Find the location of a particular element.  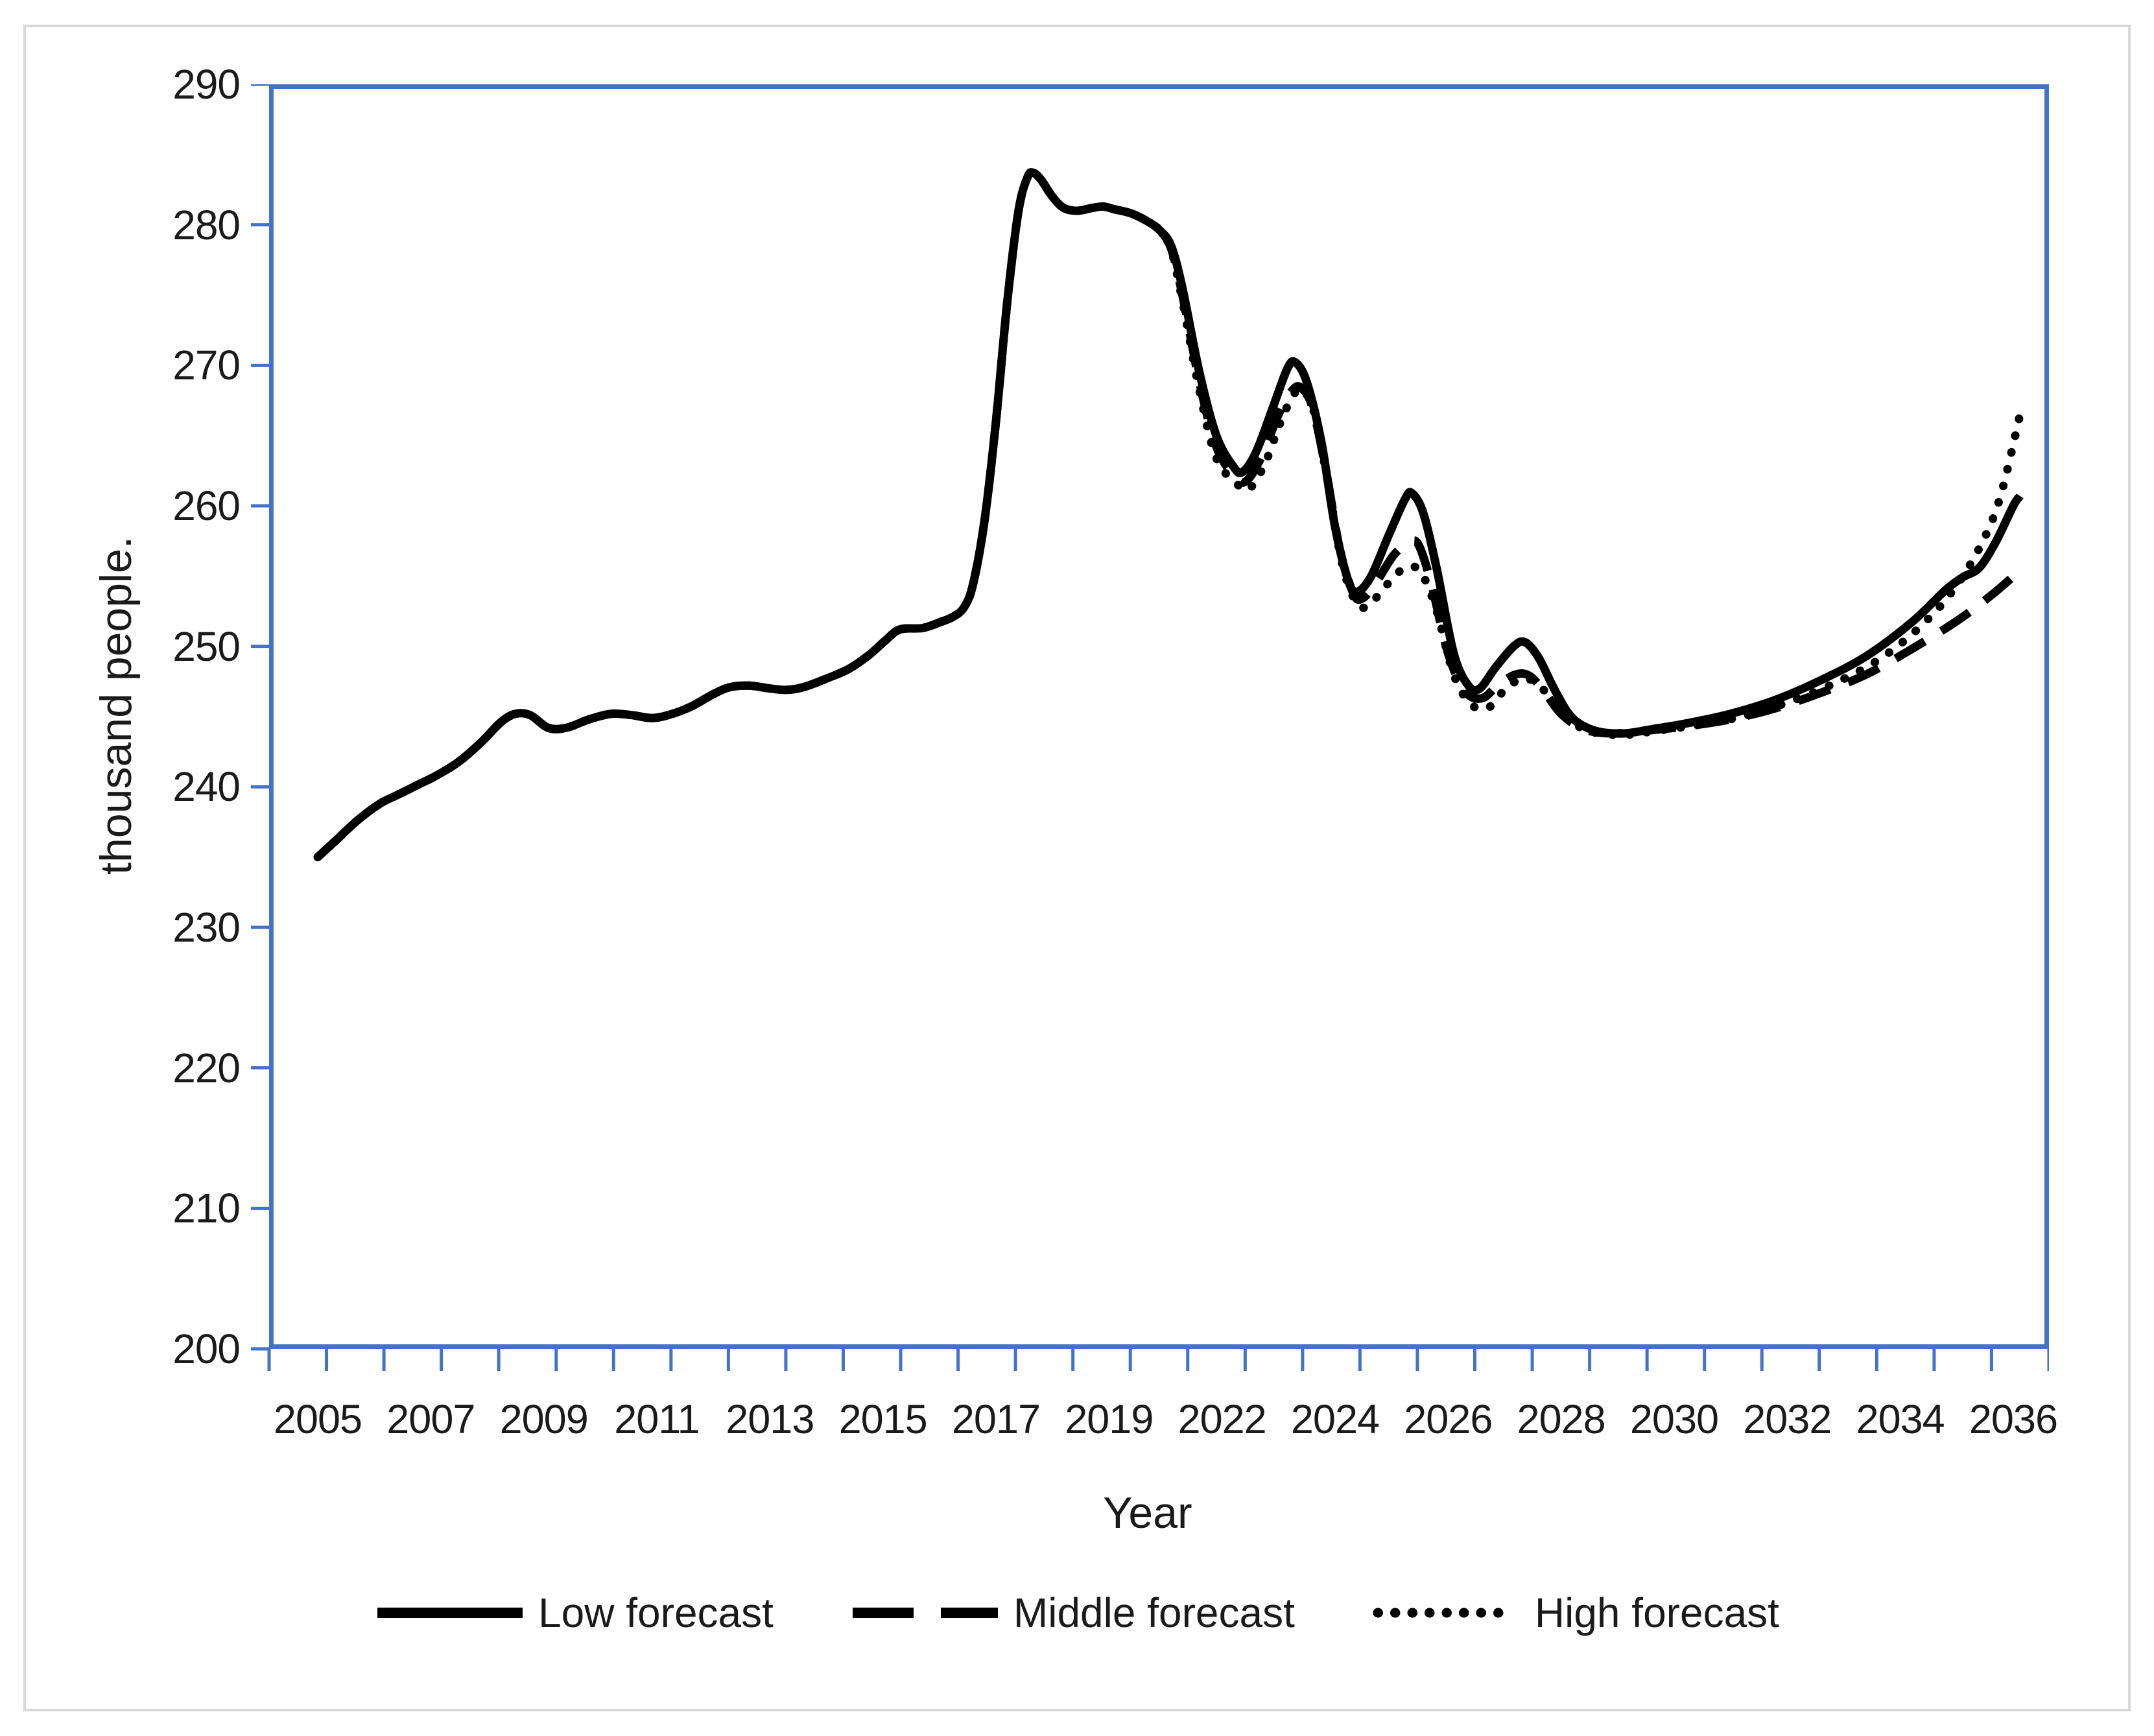

legend-line-sample-dotted is located at coordinates (1447, 1613).